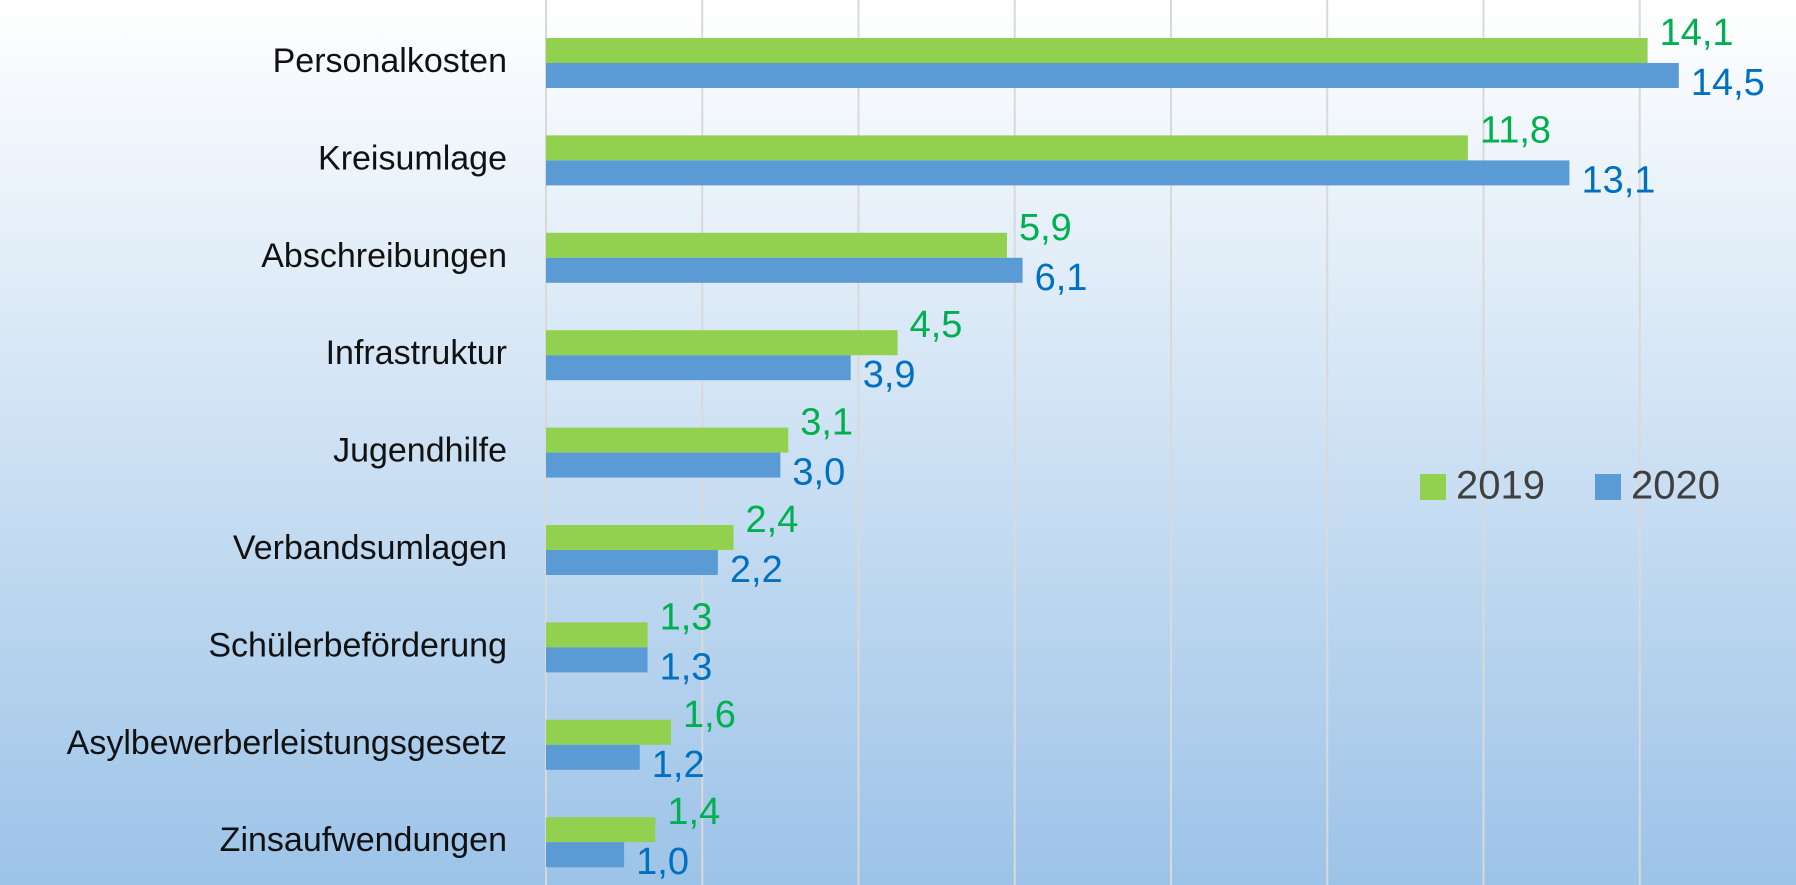 The width and height of the screenshot is (1796, 885). What do you see at coordinates (889, 375) in the screenshot?
I see `value-label: 3,9` at bounding box center [889, 375].